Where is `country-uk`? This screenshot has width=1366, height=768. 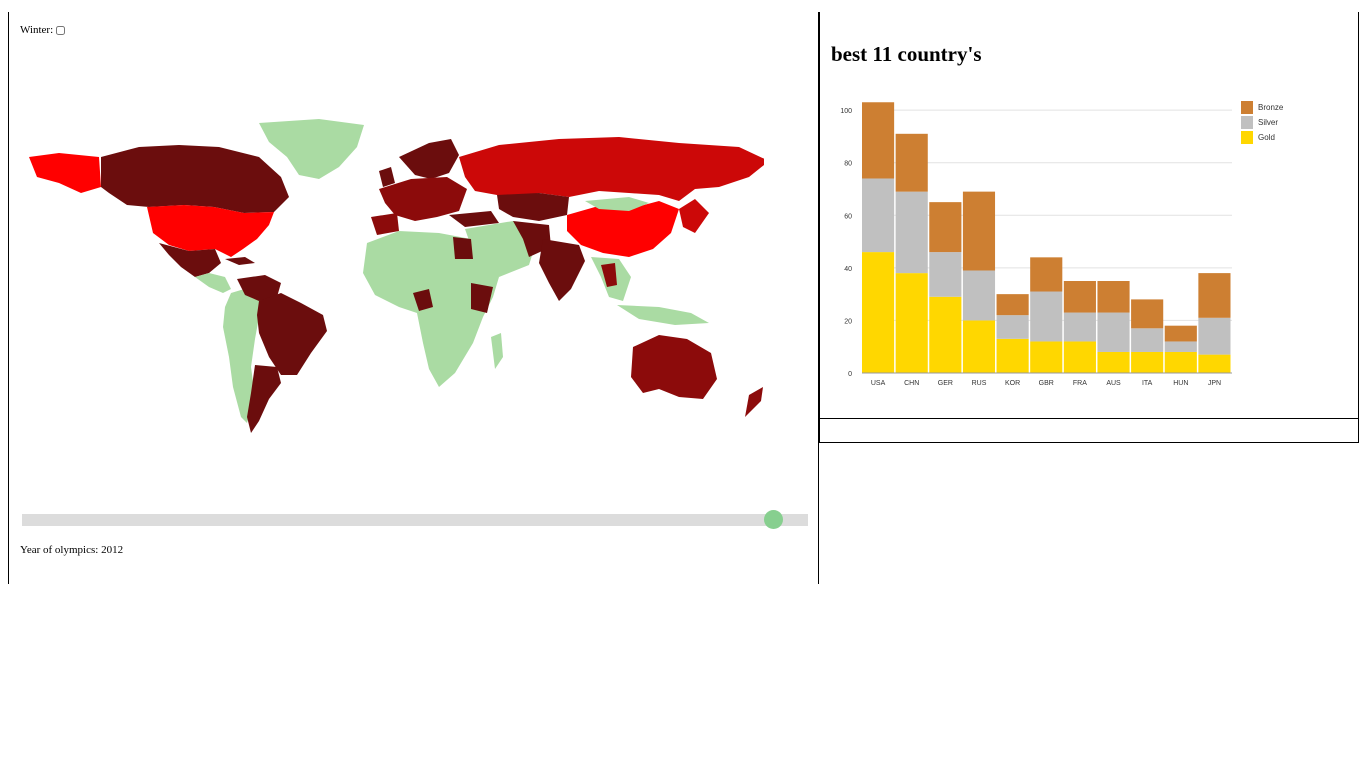 country-uk is located at coordinates (387, 177).